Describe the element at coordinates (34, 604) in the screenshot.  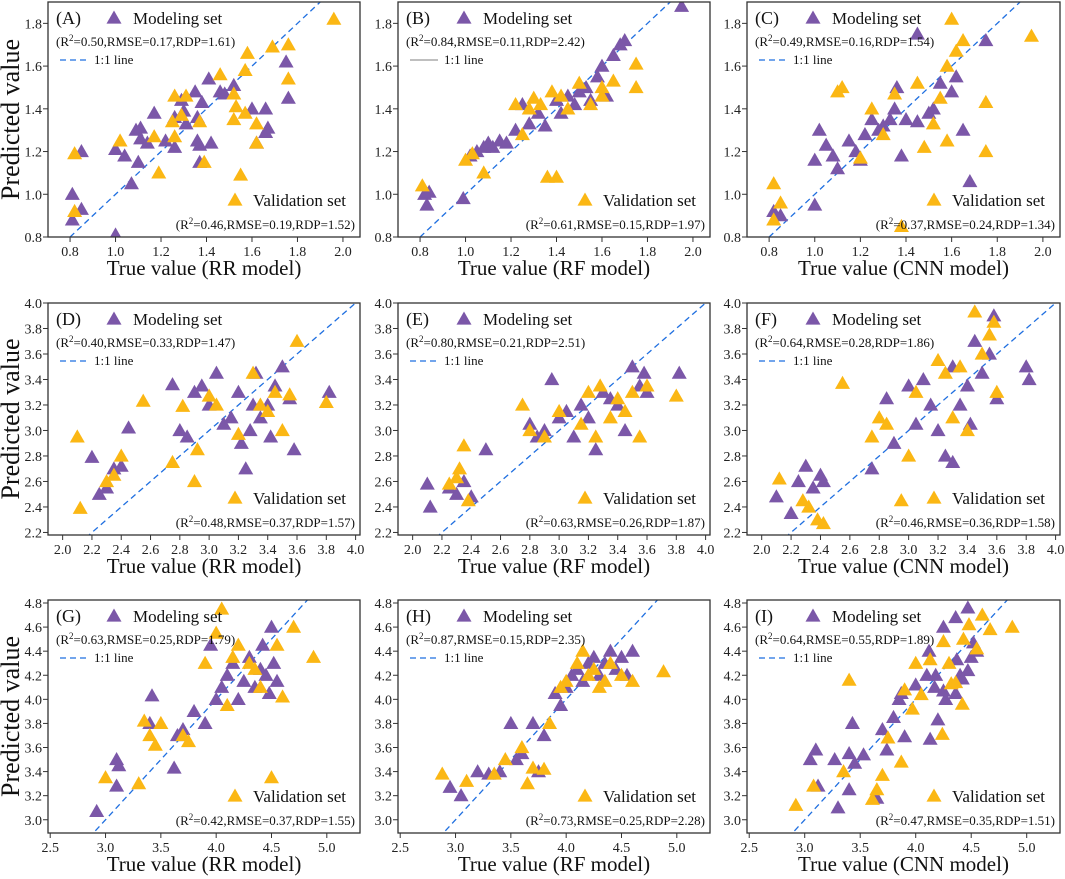
I see `y-tick-label: 4.8` at that location.